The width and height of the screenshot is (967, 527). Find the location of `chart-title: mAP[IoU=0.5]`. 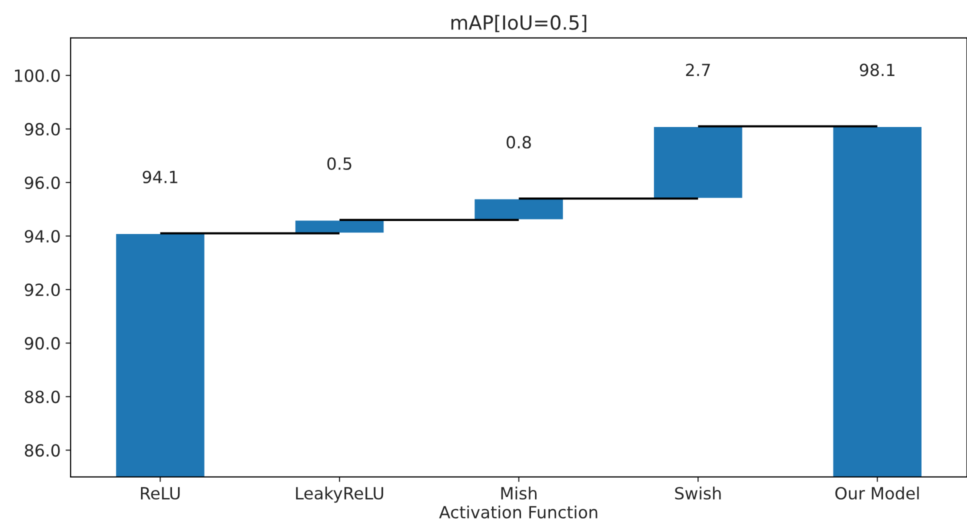

chart-title: mAP[IoU=0.5] is located at coordinates (518, 23).